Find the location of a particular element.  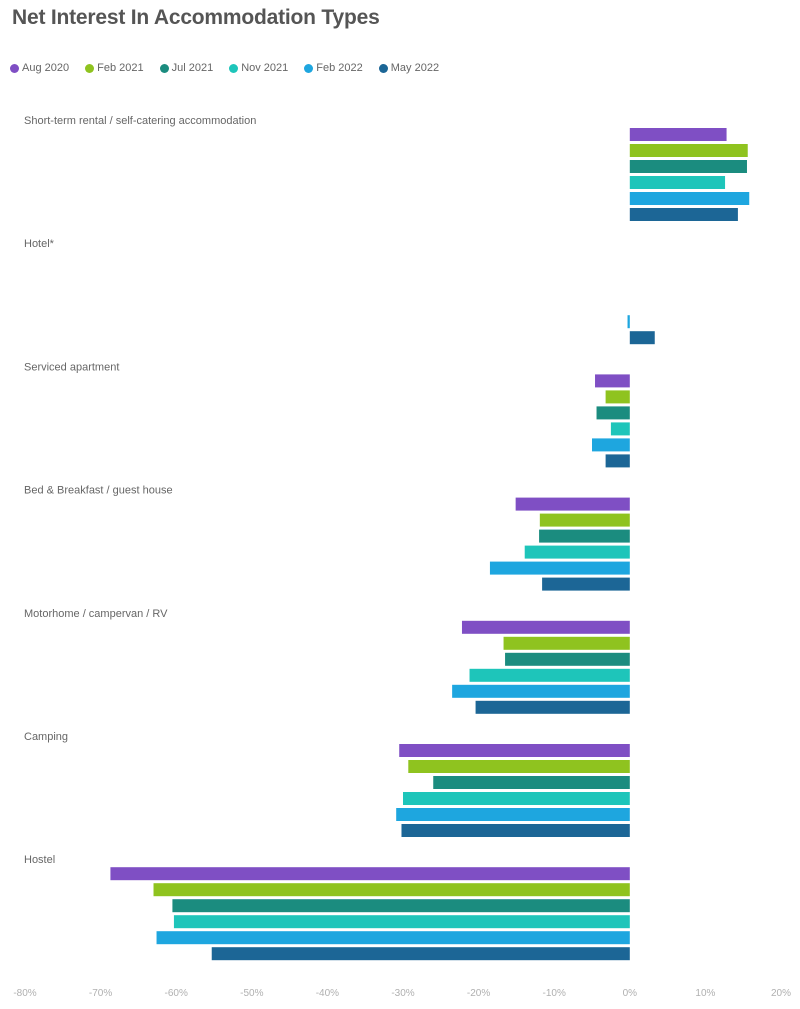

x-tick-label: -20% is located at coordinates (478, 993).